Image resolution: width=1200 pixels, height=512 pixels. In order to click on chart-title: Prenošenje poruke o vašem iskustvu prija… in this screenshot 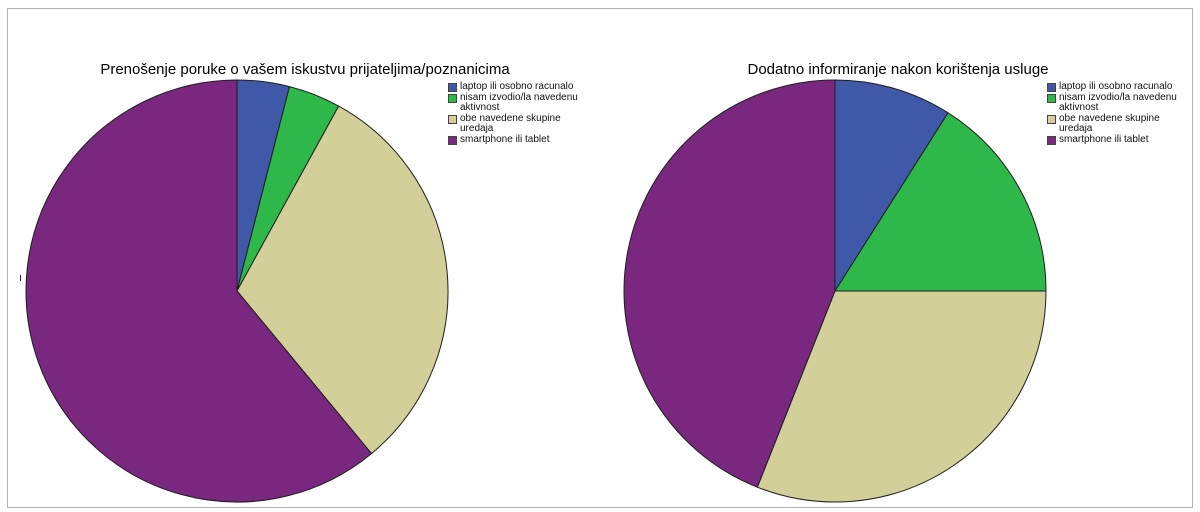, I will do `click(305, 69)`.